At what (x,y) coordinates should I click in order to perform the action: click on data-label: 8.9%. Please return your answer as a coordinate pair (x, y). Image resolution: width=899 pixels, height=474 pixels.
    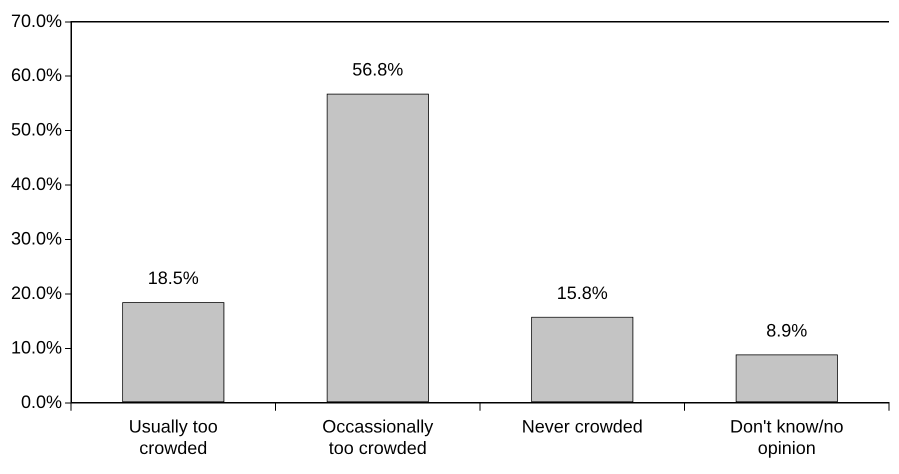
    Looking at the image, I should click on (787, 330).